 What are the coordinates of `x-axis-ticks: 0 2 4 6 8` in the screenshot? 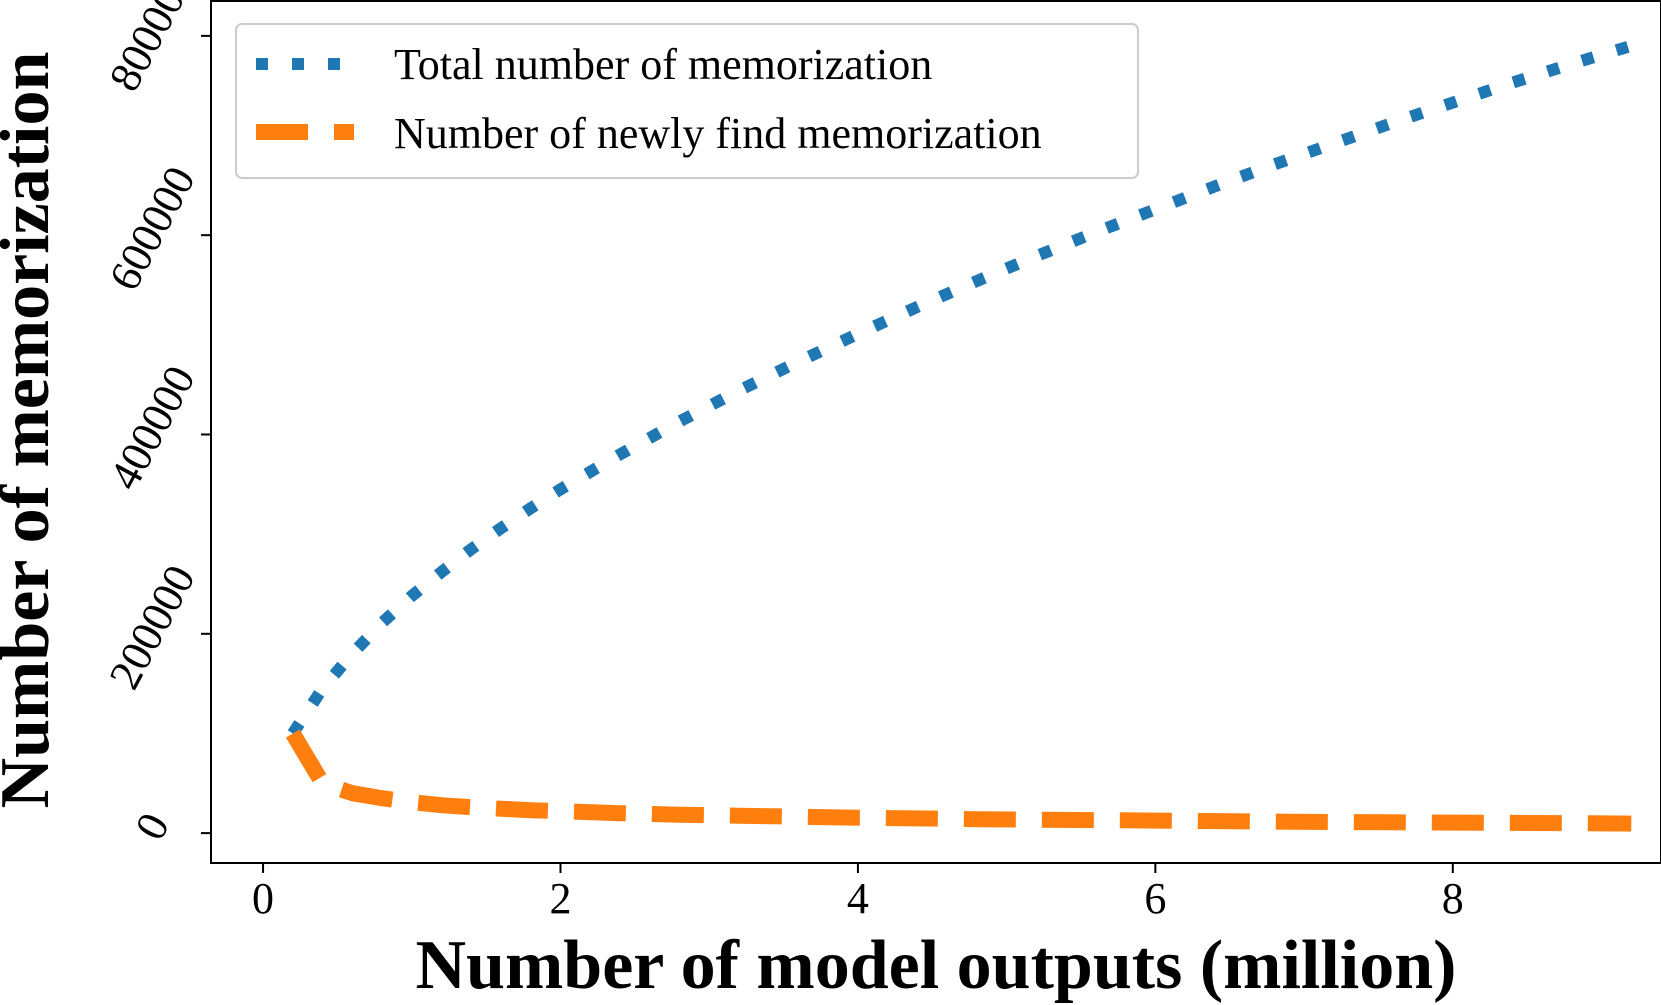 It's located at (858, 893).